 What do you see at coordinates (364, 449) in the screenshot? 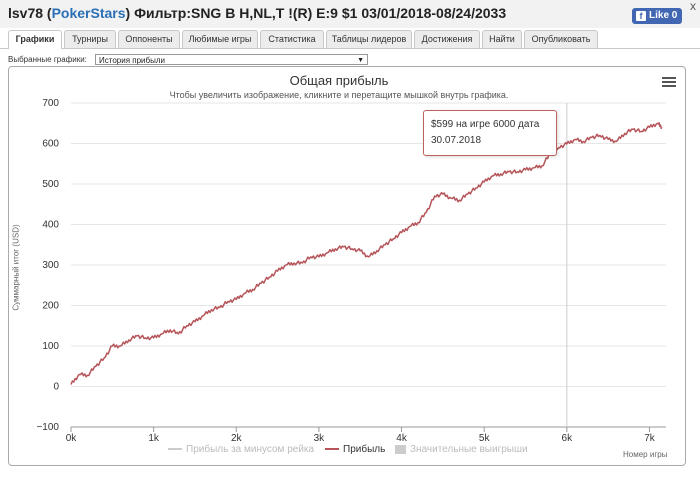
I see `legend-profit-label: Прибыль` at bounding box center [364, 449].